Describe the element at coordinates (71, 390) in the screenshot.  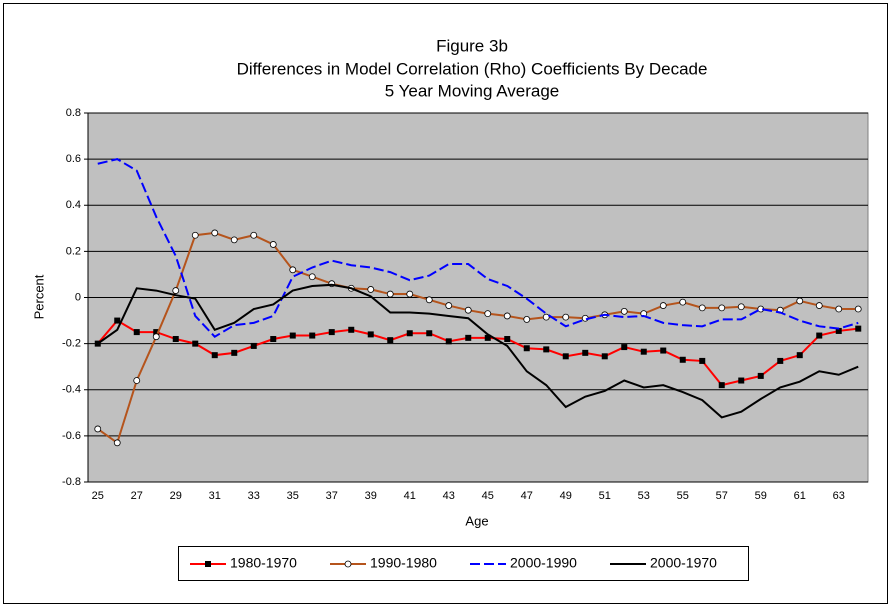
I see `y-tick-label: -0.4` at that location.